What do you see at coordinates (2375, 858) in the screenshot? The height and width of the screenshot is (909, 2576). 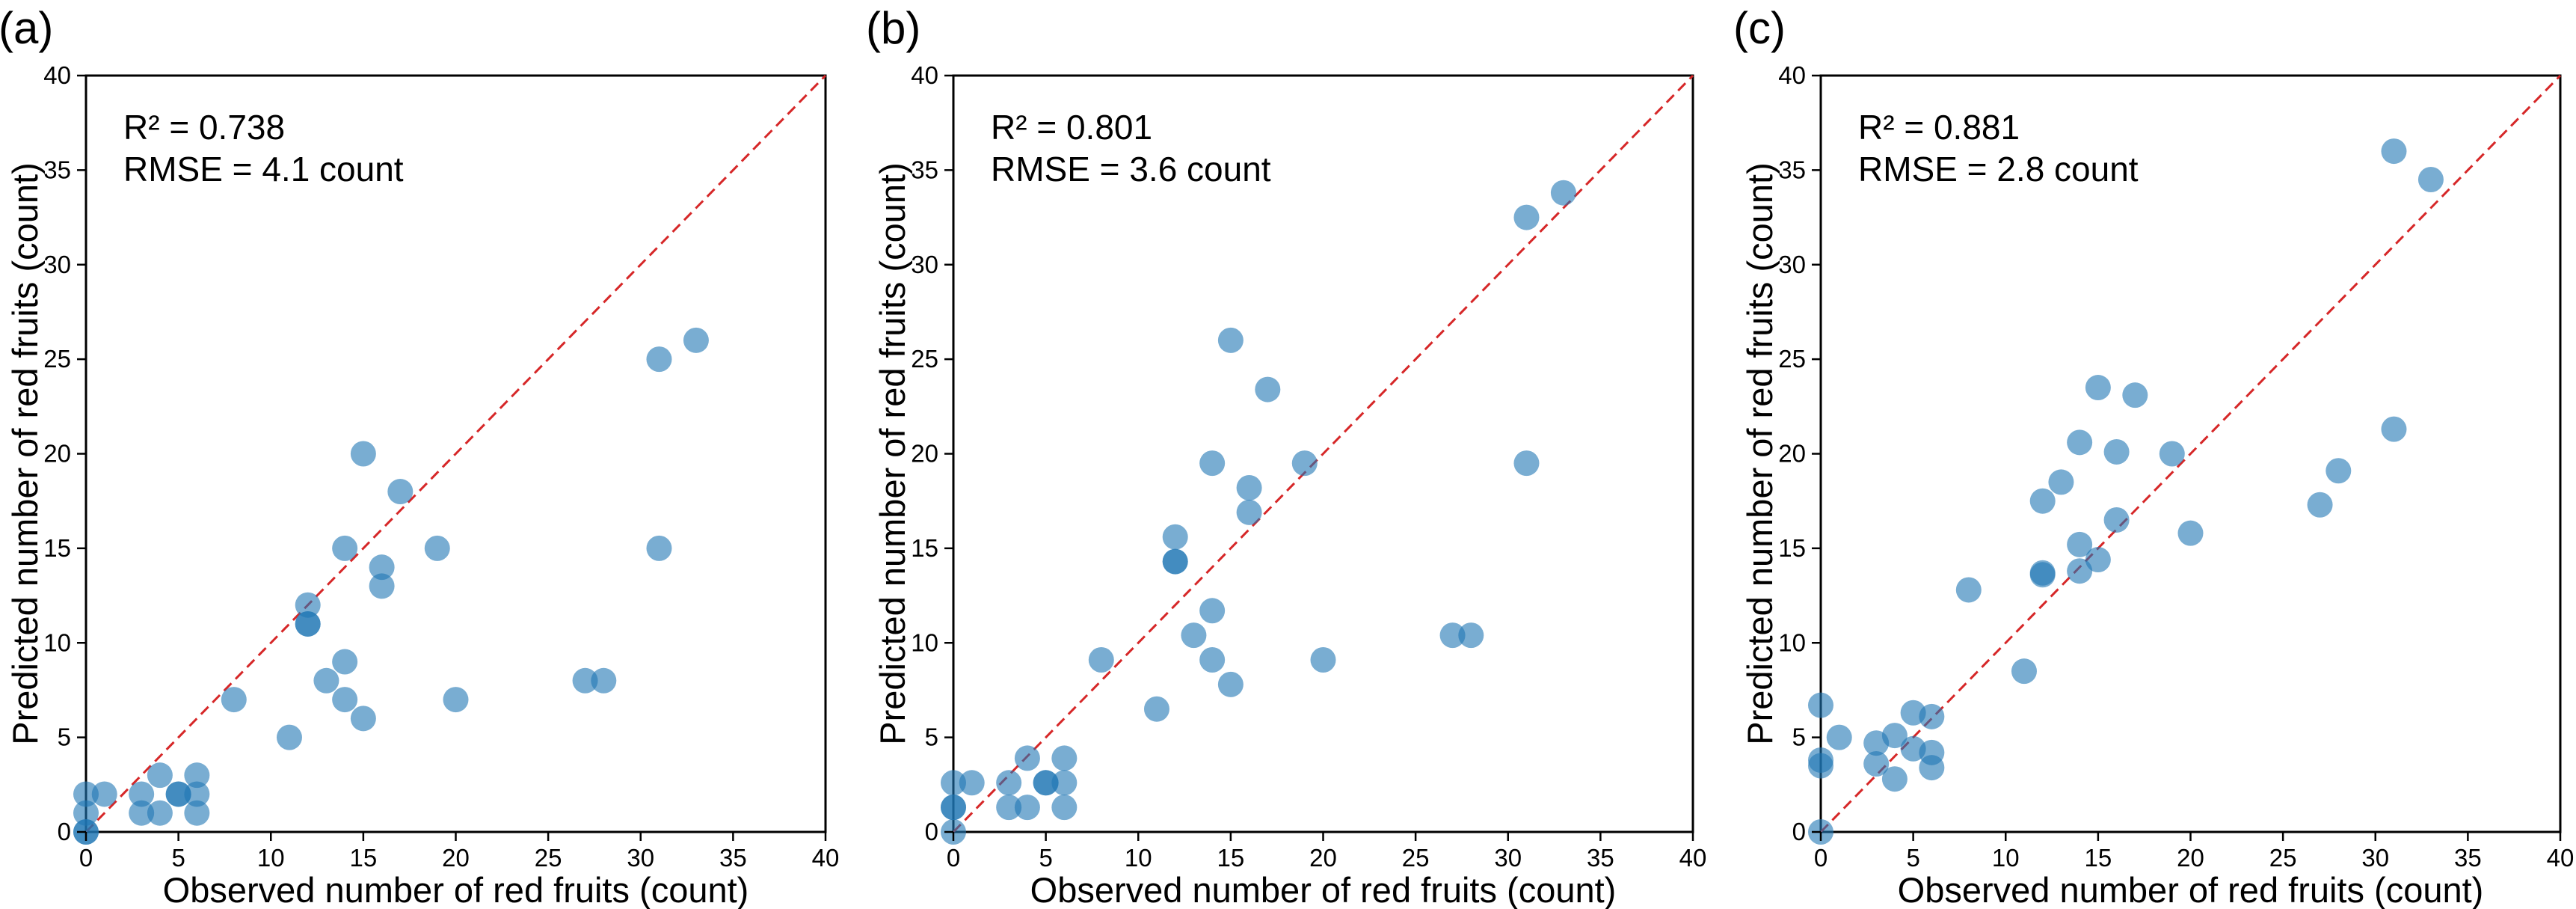 I see `x-tick-label: 30` at bounding box center [2375, 858].